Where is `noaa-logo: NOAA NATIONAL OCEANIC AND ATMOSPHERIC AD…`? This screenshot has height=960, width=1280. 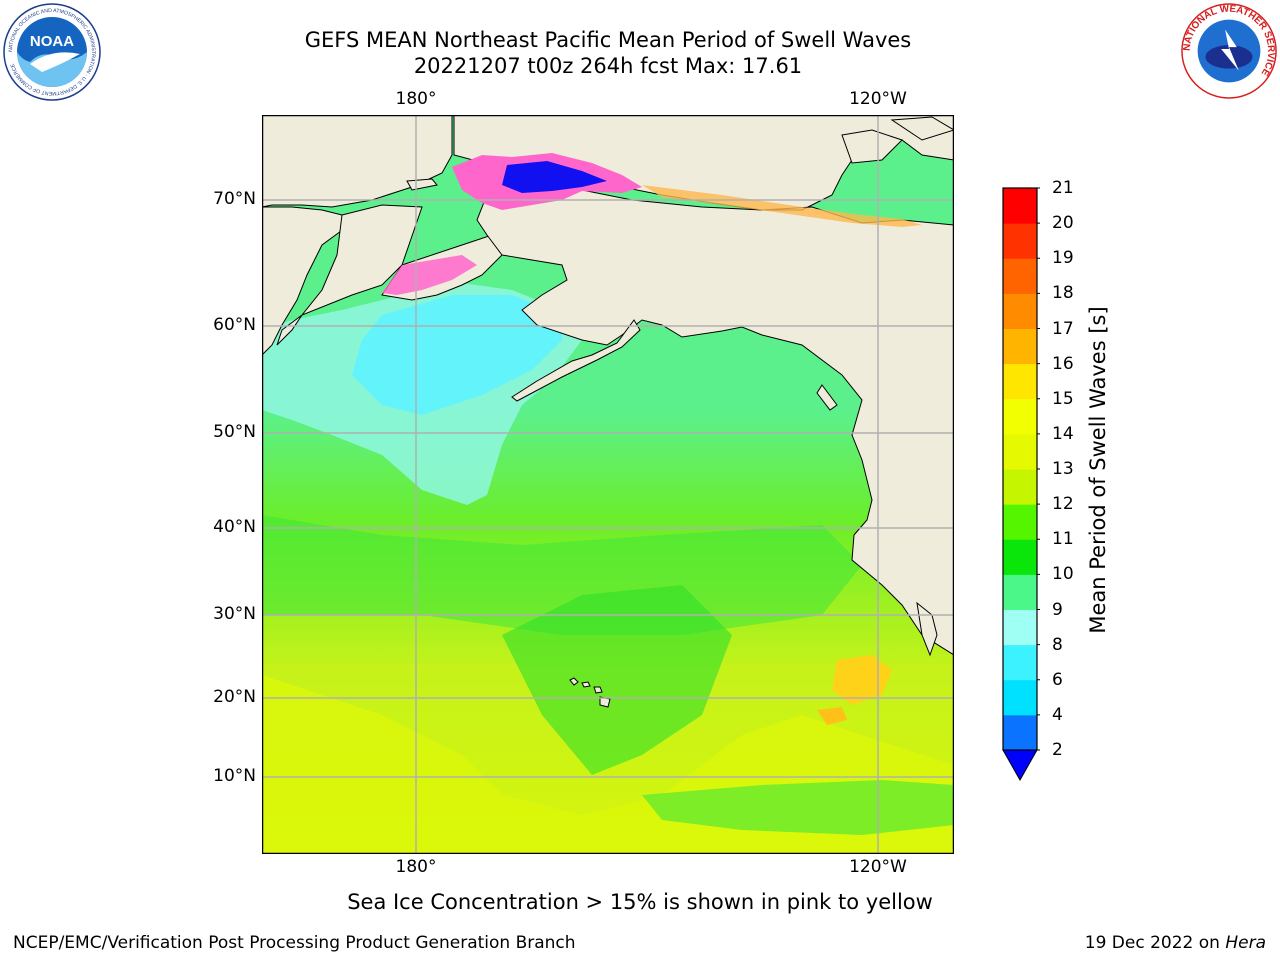
noaa-logo: NOAA NATIONAL OCEANIC AND ATMOSPHERIC AD… is located at coordinates (52, 52).